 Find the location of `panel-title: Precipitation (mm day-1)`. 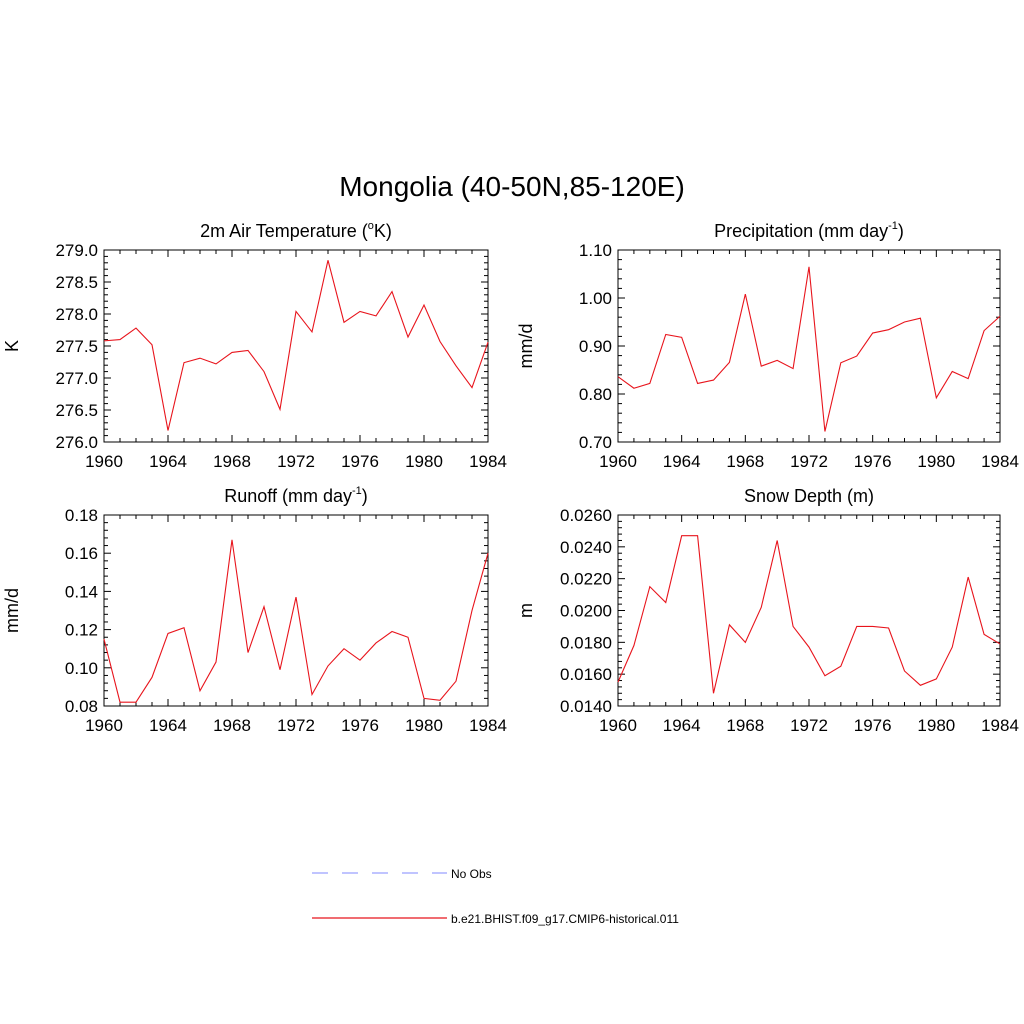

panel-title: Precipitation (mm day-1) is located at coordinates (809, 230).